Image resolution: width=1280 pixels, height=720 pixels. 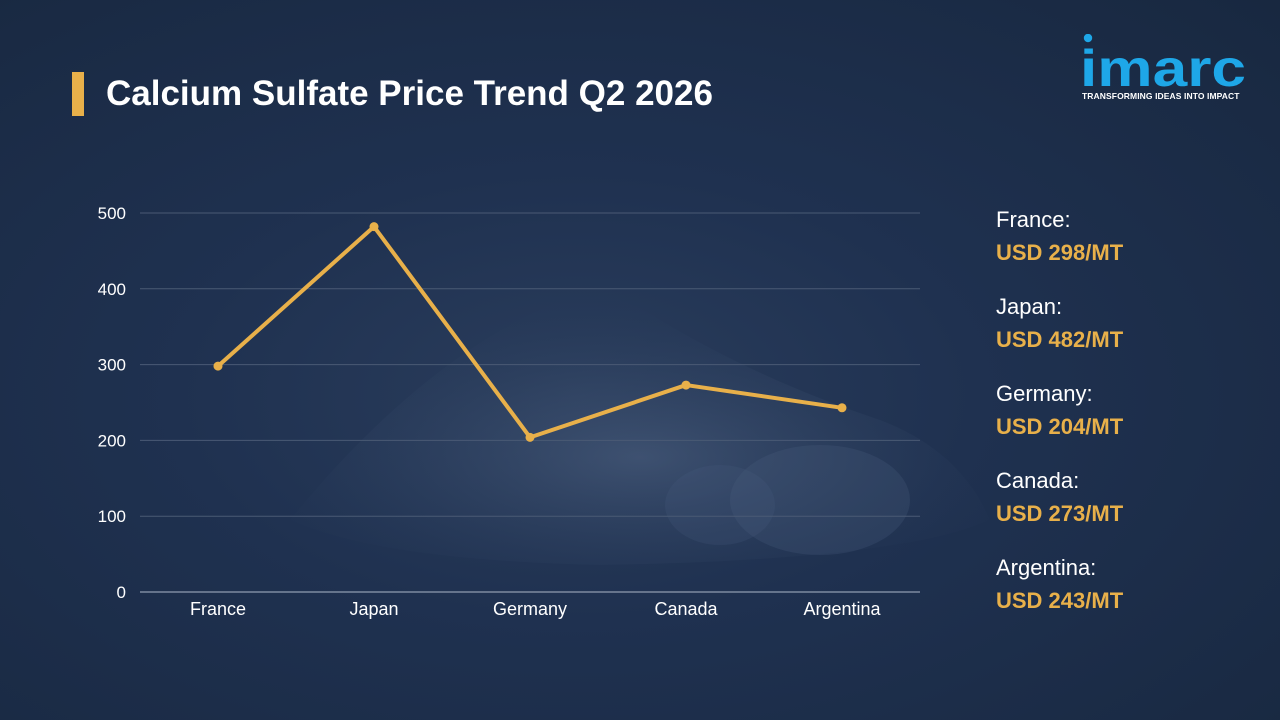 I want to click on series-line-layer, so click(x=530, y=332).